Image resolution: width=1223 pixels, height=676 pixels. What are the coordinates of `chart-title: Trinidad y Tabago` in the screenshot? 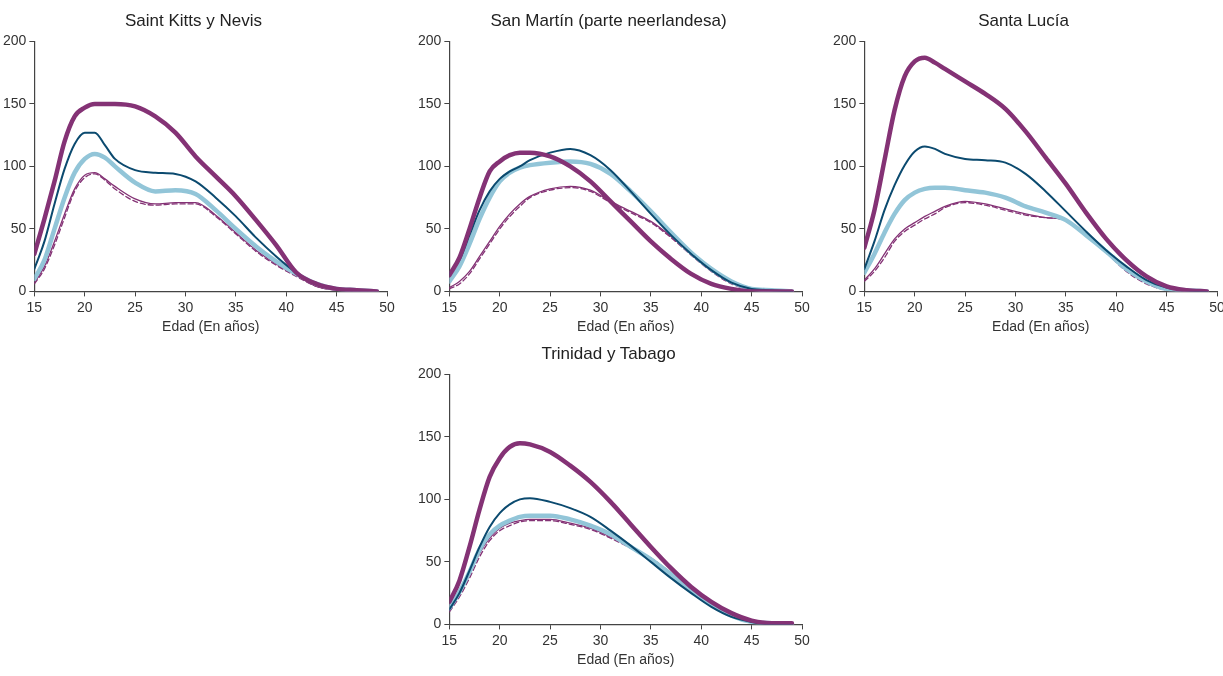 It's located at (608, 353).